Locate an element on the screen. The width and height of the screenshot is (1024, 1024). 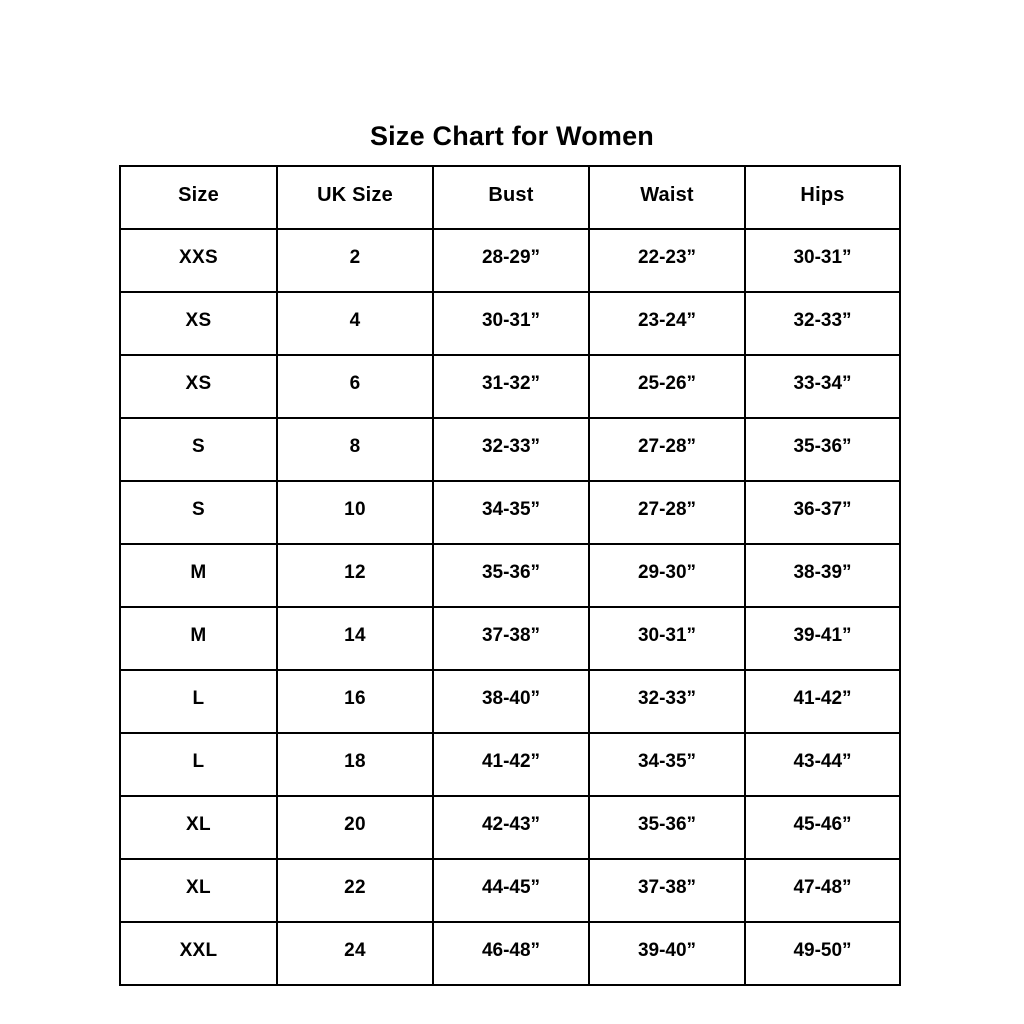
cell-bust: 42-43” is located at coordinates (511, 827).